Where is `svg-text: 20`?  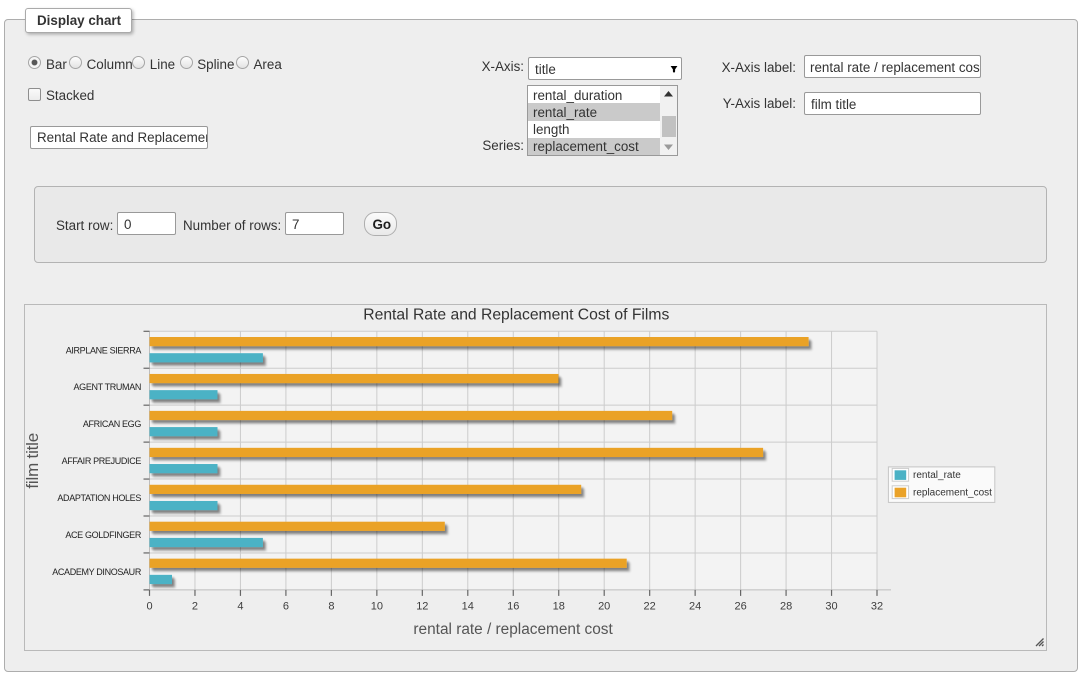 svg-text: 20 is located at coordinates (604, 607).